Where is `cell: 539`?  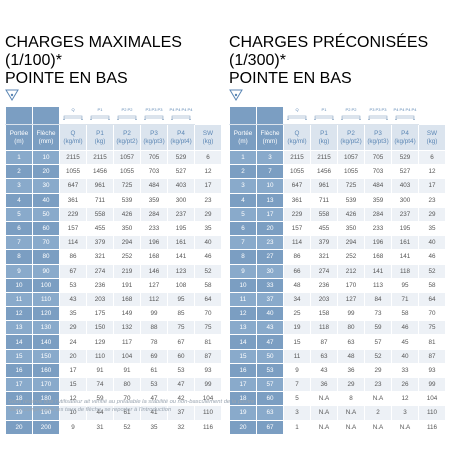 cell: 539 is located at coordinates (351, 200).